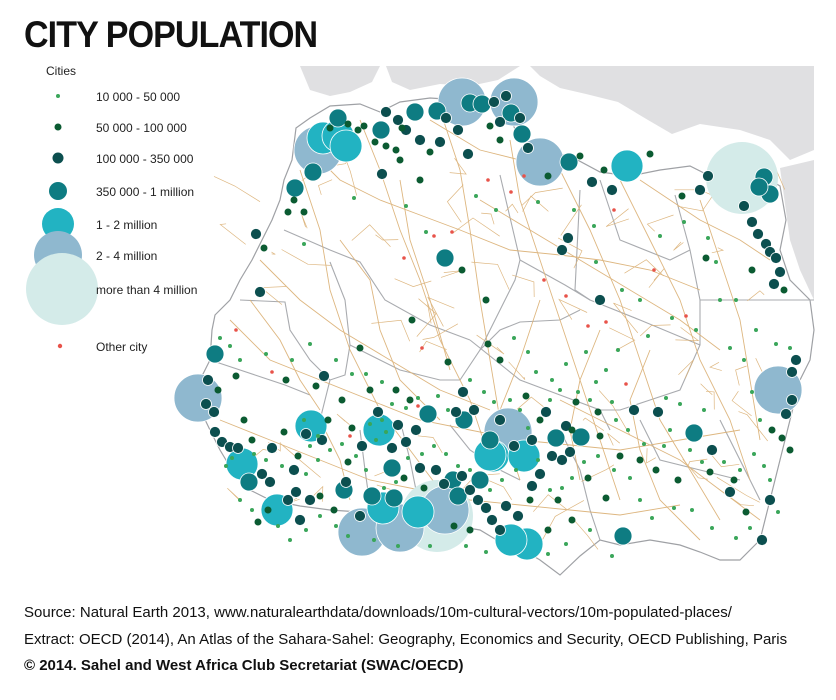  I want to click on legend-symbol-100k-350k, so click(58, 158).